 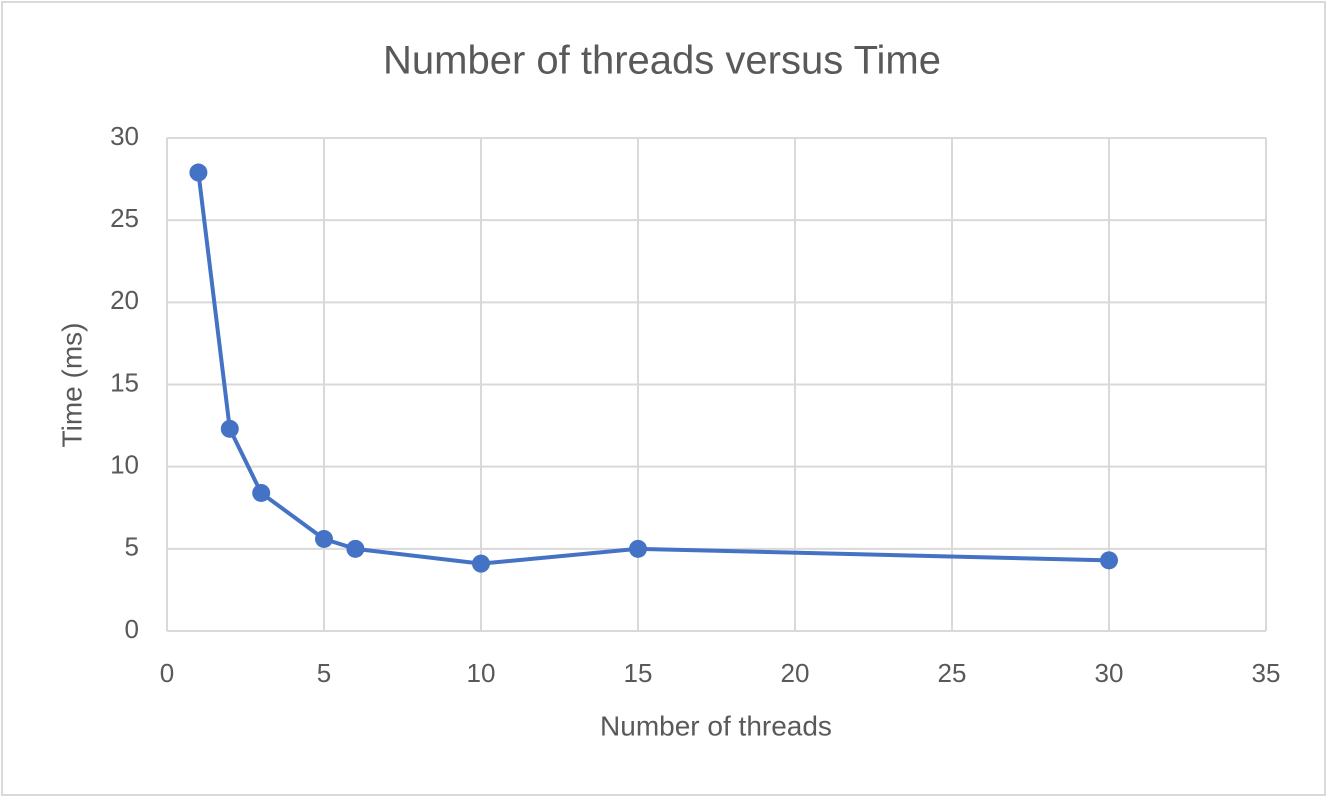 What do you see at coordinates (124, 218) in the screenshot?
I see `y-tick-label: 25` at bounding box center [124, 218].